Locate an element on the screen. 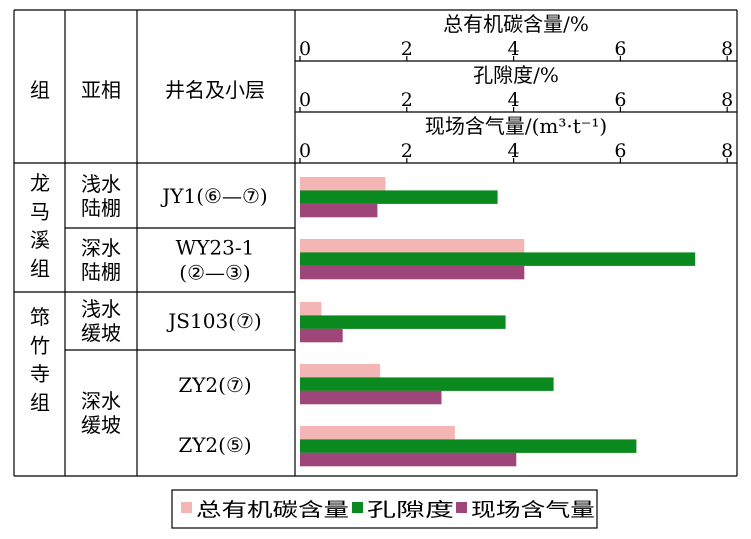  legend-label: 总有机碳含量 is located at coordinates (272, 510).